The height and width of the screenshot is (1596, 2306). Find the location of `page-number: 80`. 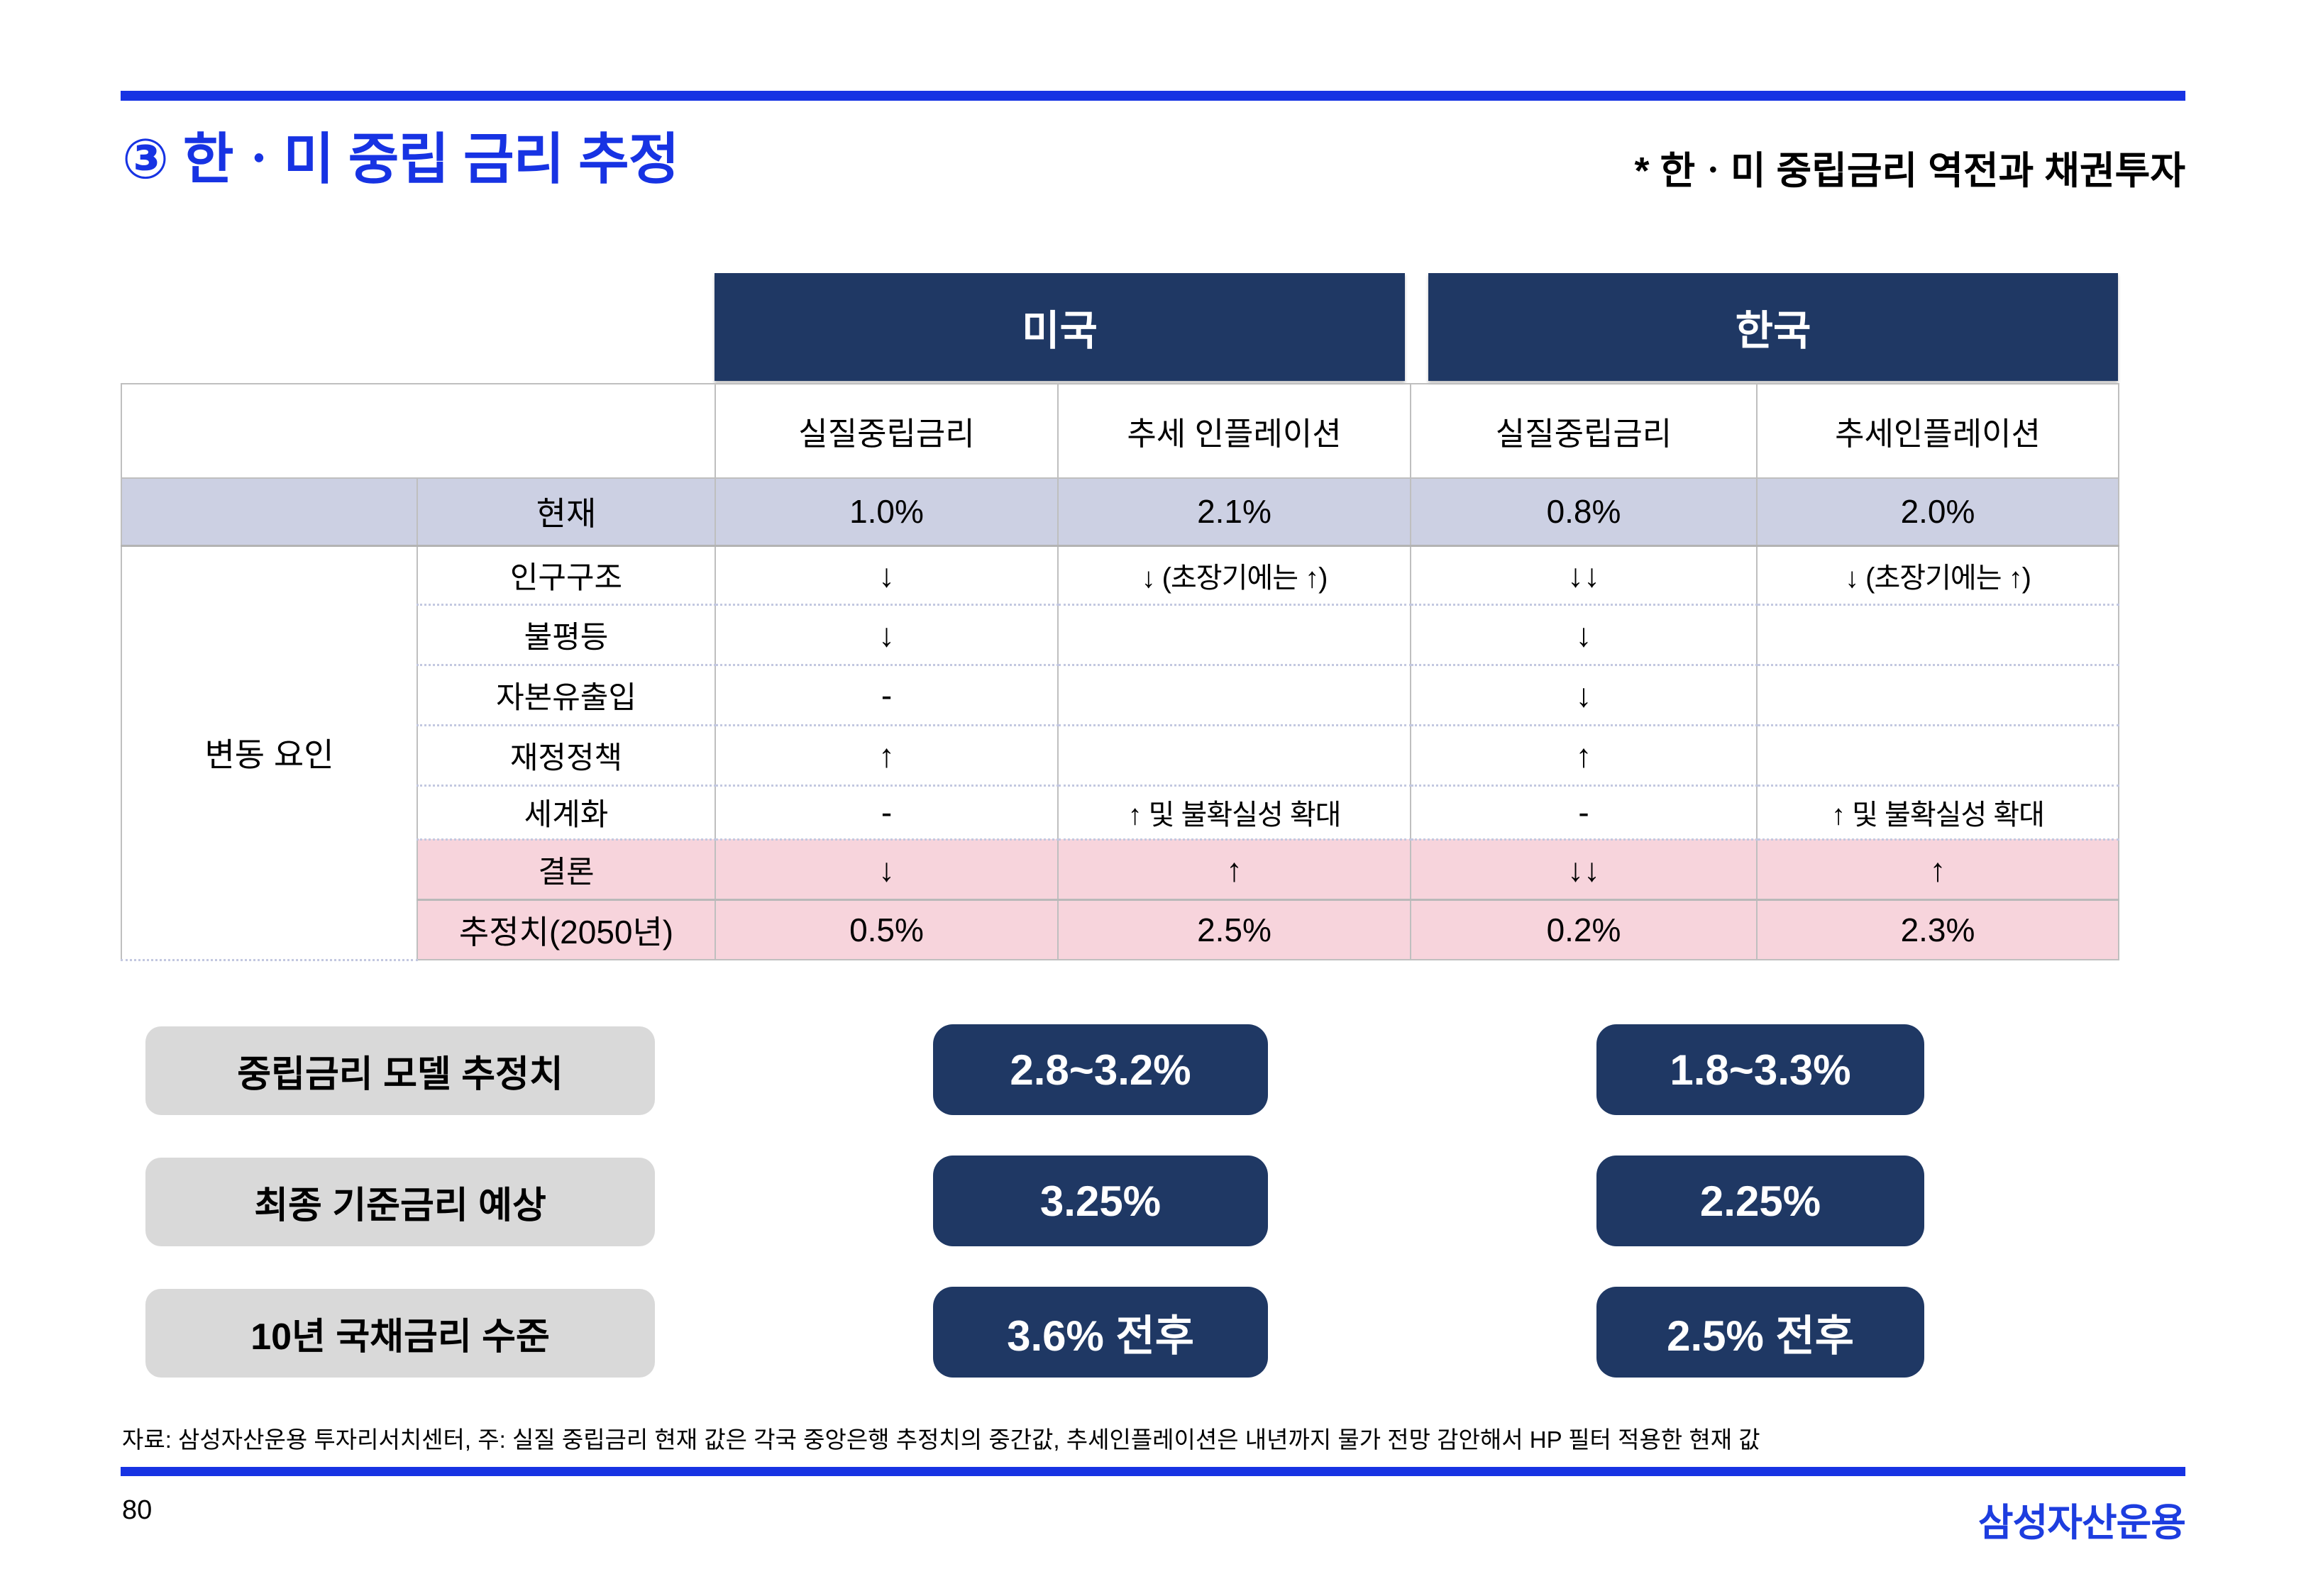

page-number: 80 is located at coordinates (137, 1510).